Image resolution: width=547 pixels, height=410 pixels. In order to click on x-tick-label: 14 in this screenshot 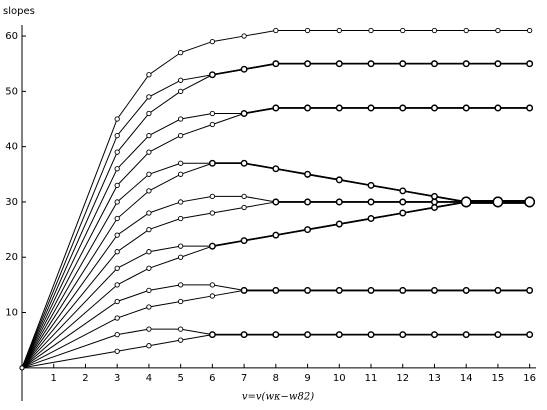, I will do `click(466, 378)`.